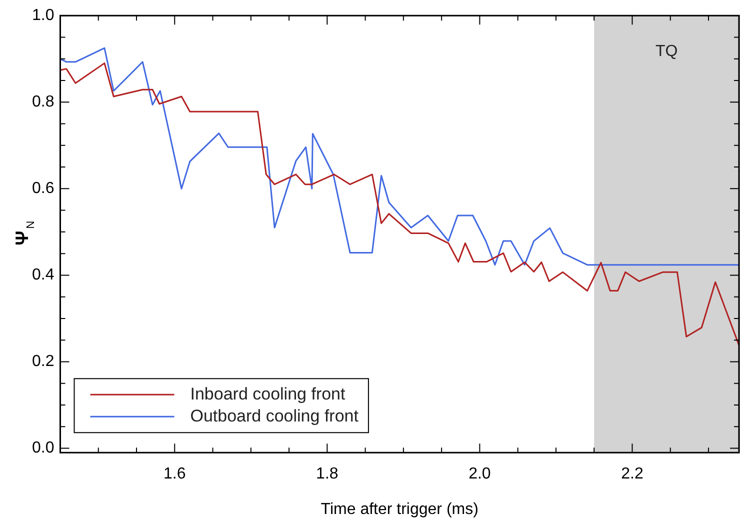 Image resolution: width=740 pixels, height=527 pixels. I want to click on y-tick-label: 0.8, so click(43, 102).